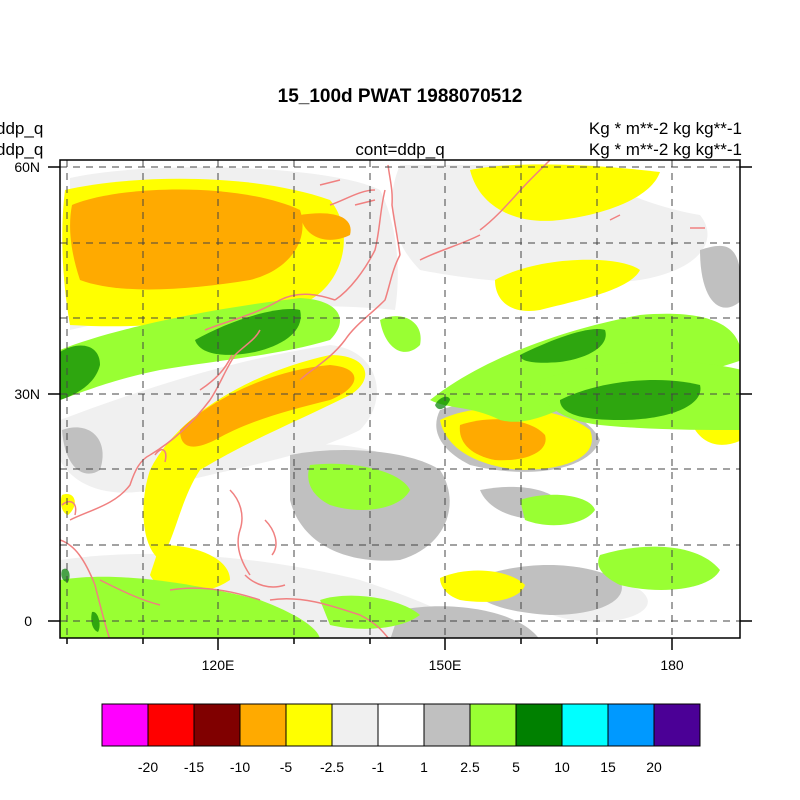 This screenshot has width=800, height=800. What do you see at coordinates (562, 767) in the screenshot?
I see `colorbar-label: 10` at bounding box center [562, 767].